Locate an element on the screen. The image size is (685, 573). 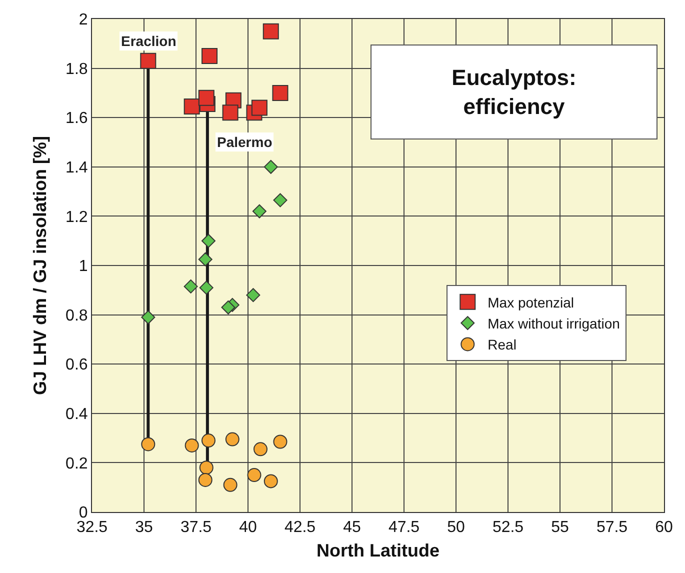
x-tick-label: 37.5 is located at coordinates (196, 527).